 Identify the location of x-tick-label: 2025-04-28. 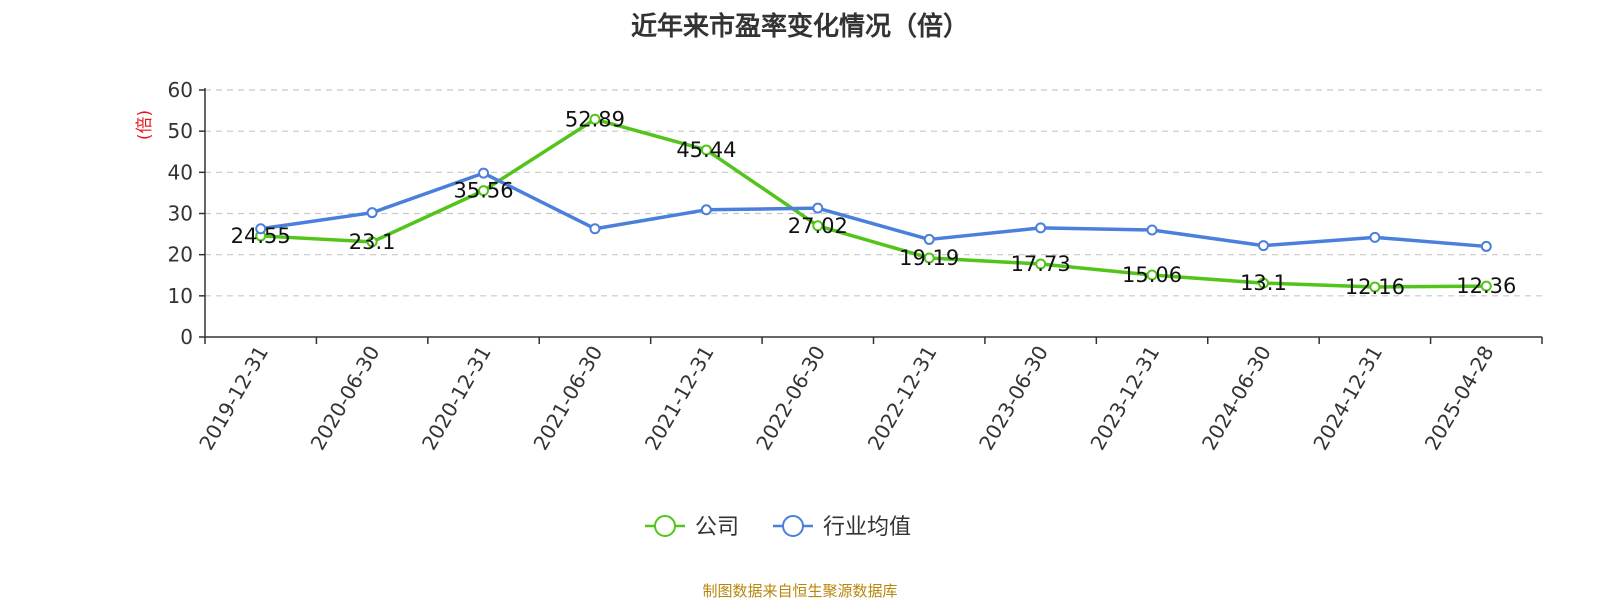
(1459, 398).